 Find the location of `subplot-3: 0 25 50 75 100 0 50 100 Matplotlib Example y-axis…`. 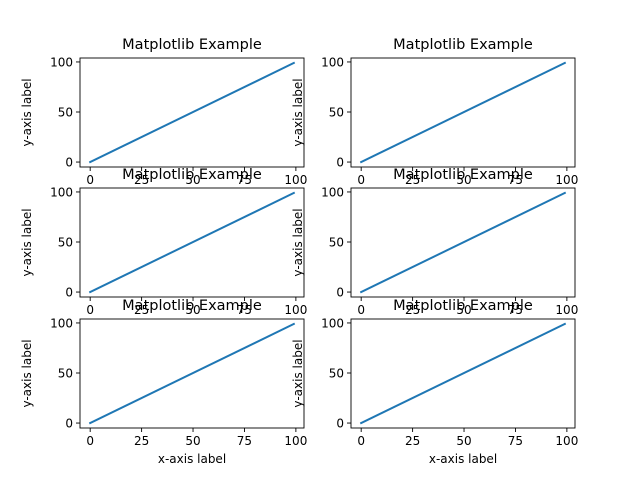

subplot-3: 0 25 50 75 100 0 50 100 Matplotlib Example y-axis… is located at coordinates (163, 242).